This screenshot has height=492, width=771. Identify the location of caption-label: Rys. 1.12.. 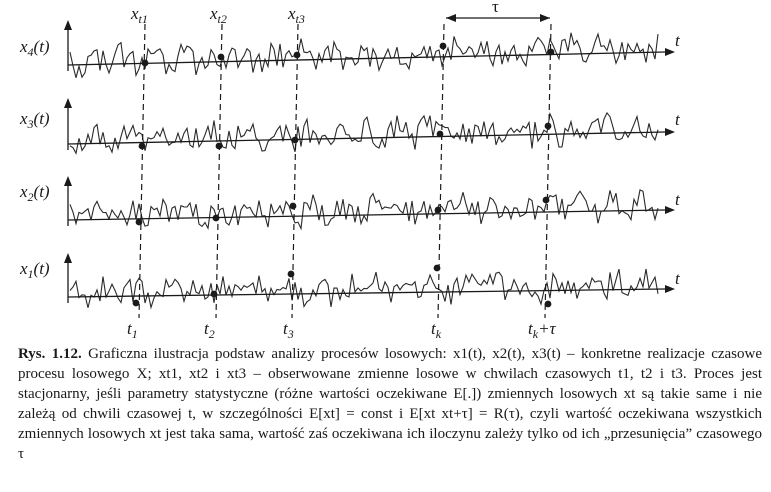
(50, 354).